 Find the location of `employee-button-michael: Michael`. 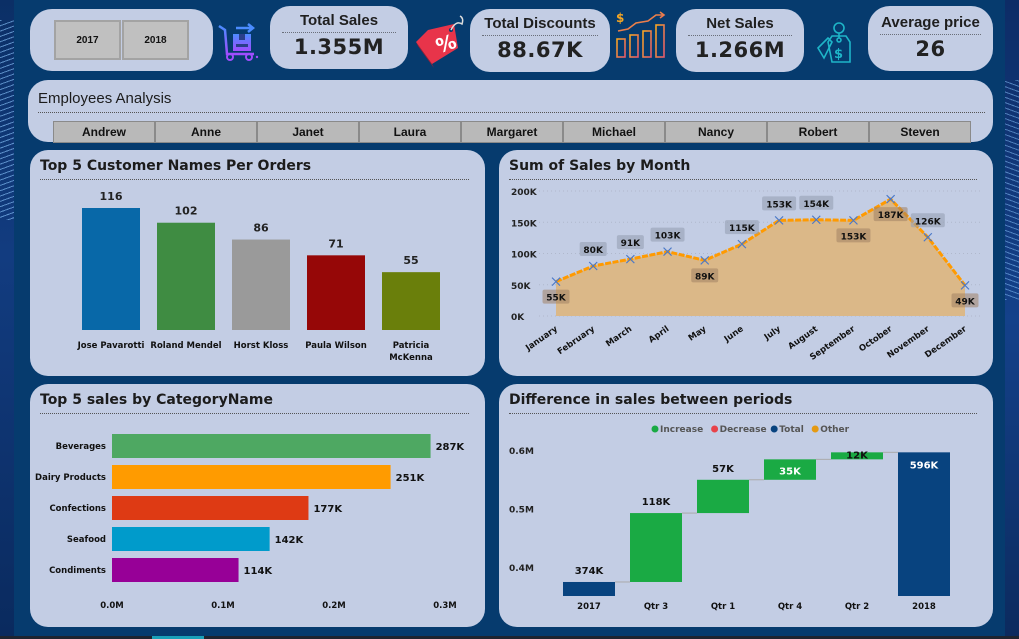

employee-button-michael: Michael is located at coordinates (614, 132).